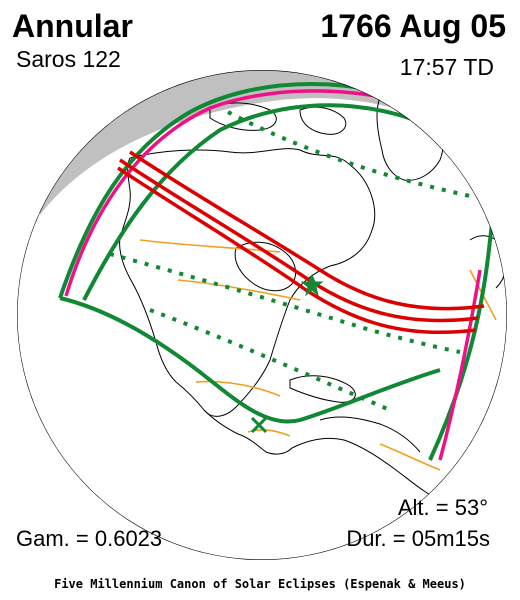 This screenshot has height=600, width=520. Describe the element at coordinates (72, 26) in the screenshot. I see `eclipse-type-title: Annular` at that location.